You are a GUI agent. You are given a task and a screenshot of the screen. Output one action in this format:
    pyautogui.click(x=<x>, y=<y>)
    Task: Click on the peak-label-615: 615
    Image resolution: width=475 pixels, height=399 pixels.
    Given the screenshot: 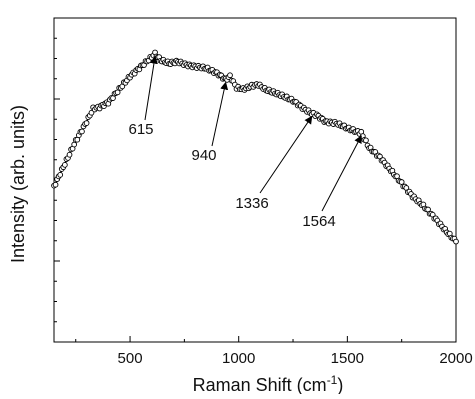 What is the action you would take?
    pyautogui.click(x=140, y=129)
    